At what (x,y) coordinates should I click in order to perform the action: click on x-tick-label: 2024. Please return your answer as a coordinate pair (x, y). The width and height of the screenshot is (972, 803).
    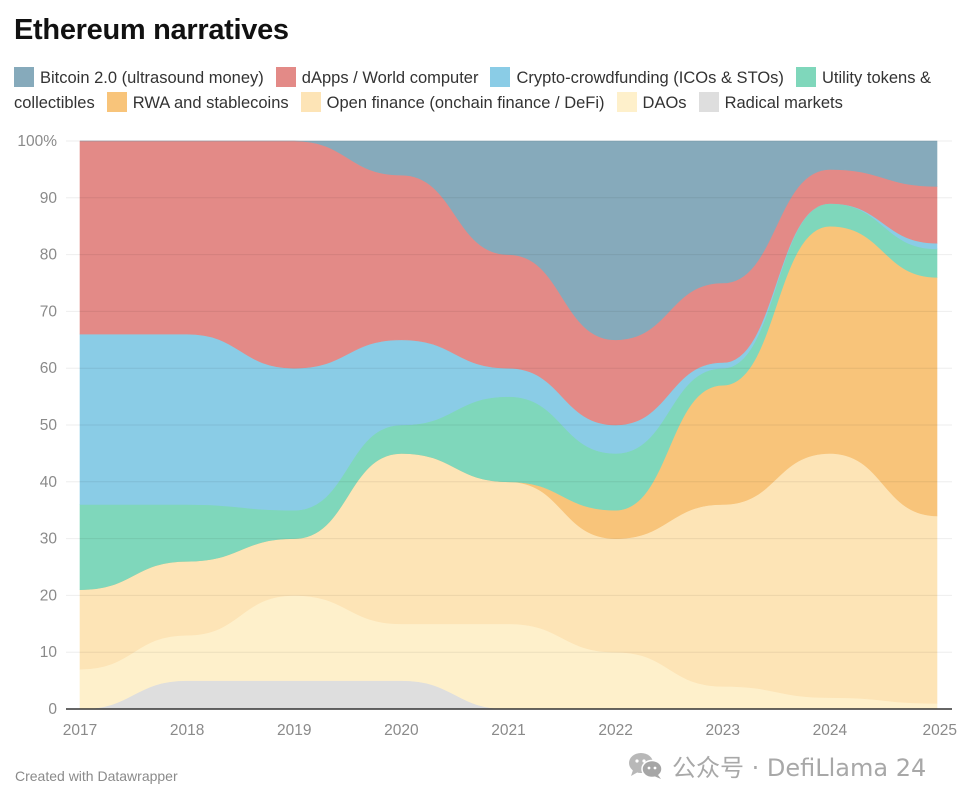
    Looking at the image, I should click on (830, 730).